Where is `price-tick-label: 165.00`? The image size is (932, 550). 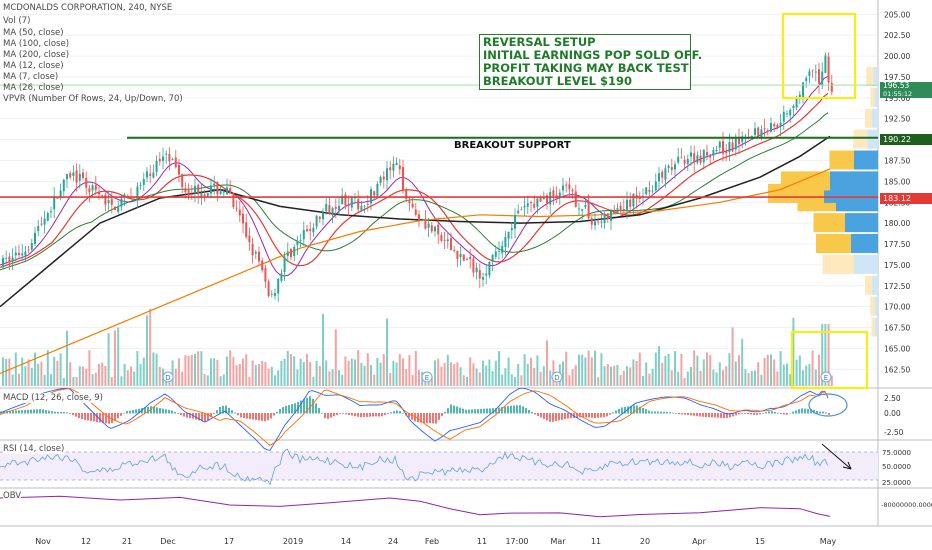
price-tick-label: 165.00 is located at coordinates (897, 348).